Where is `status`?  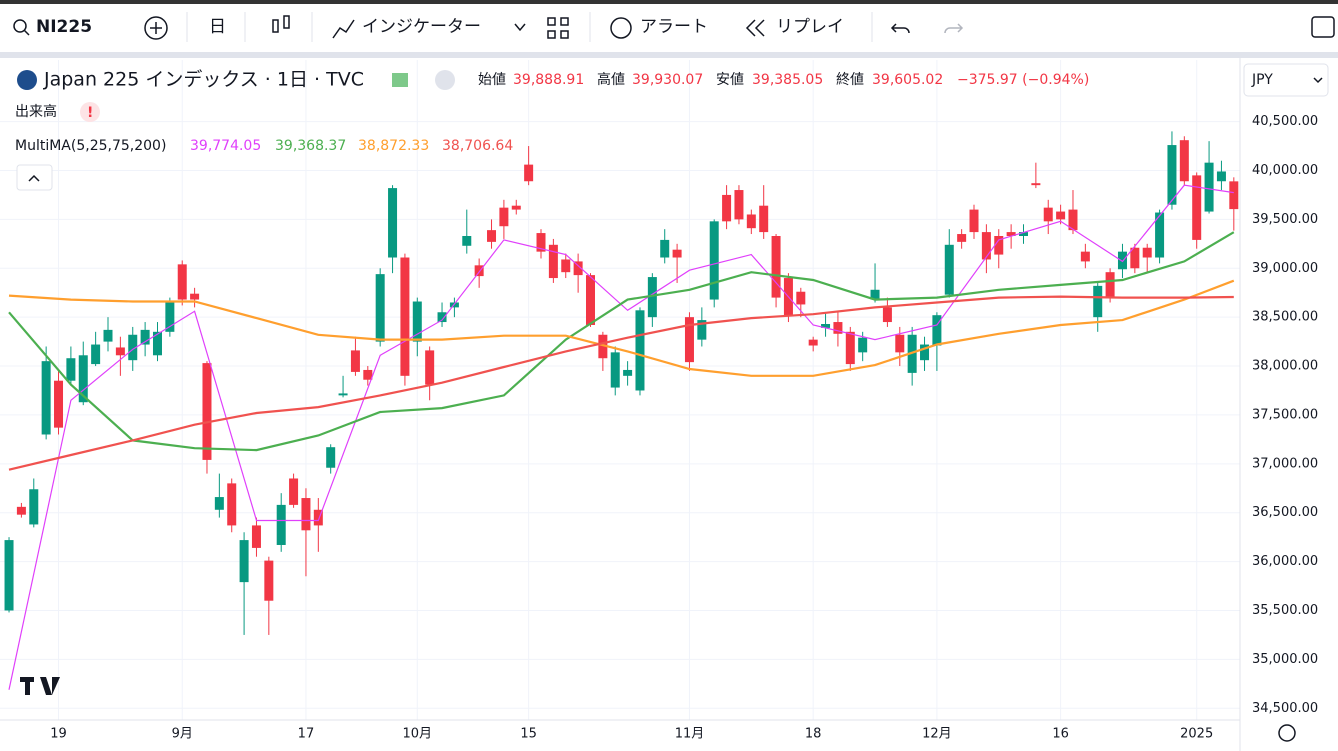 status is located at coordinates (445, 80).